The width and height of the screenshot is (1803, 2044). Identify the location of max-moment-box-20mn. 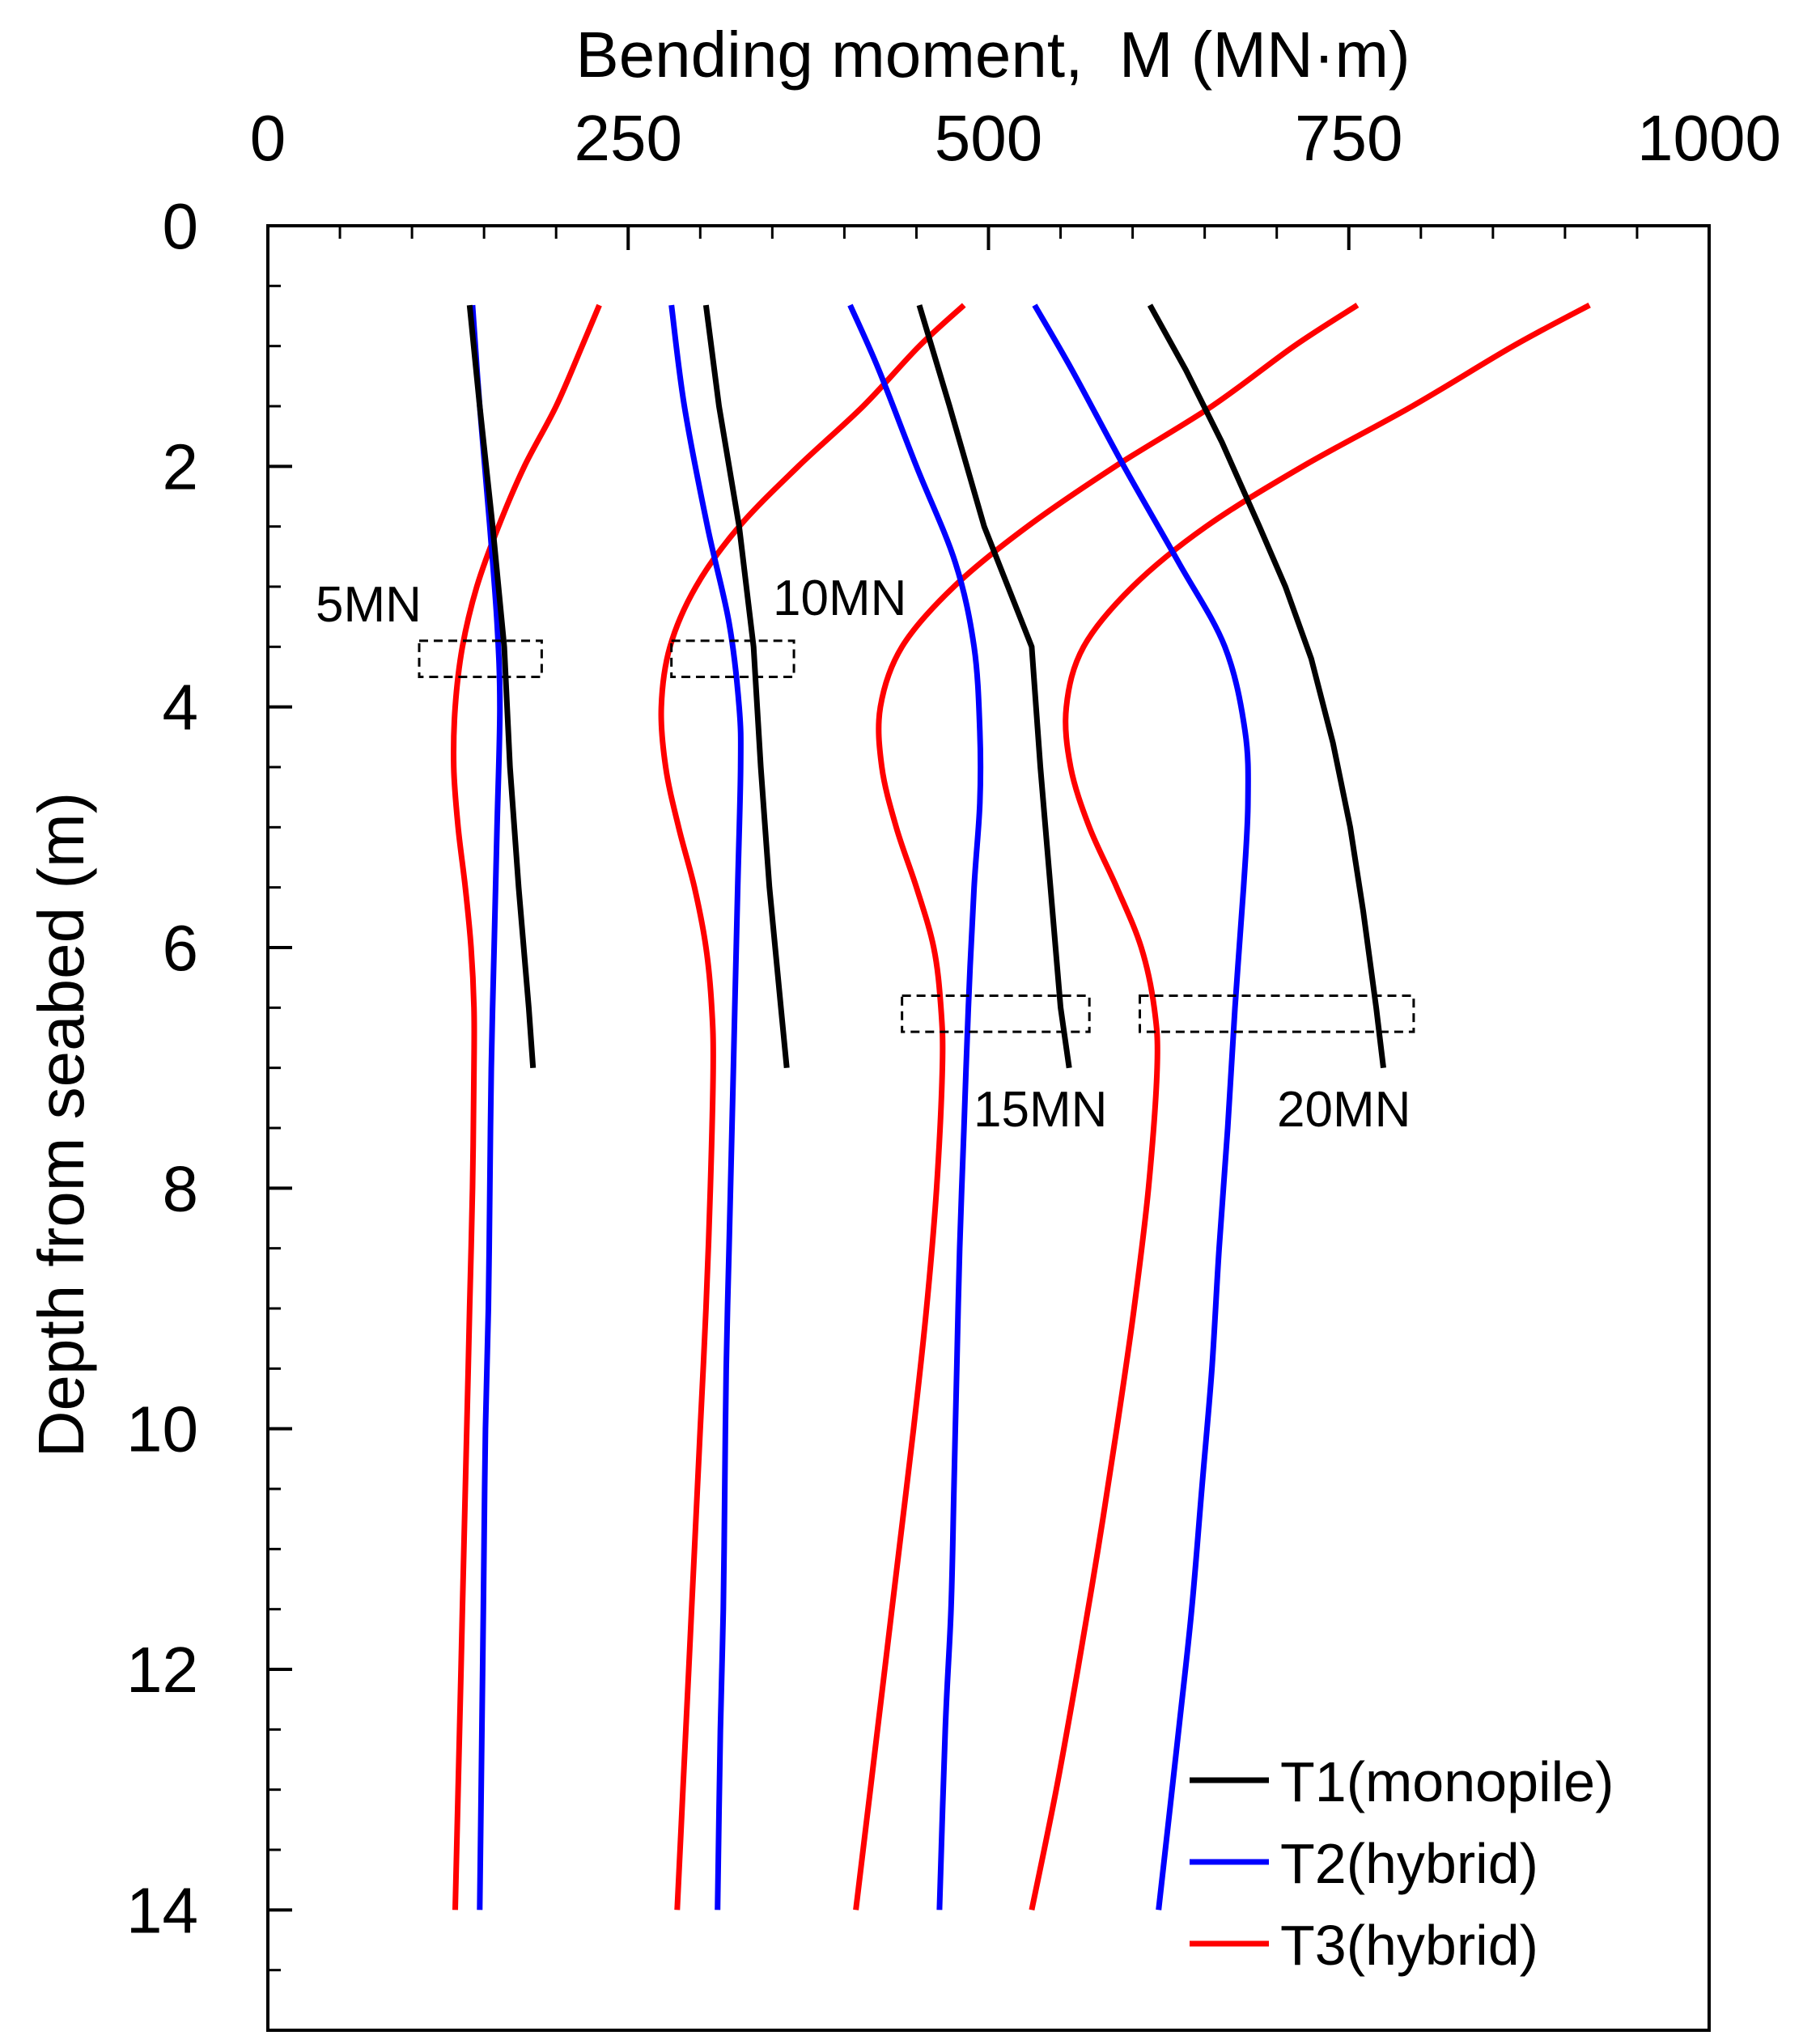
(1277, 1013).